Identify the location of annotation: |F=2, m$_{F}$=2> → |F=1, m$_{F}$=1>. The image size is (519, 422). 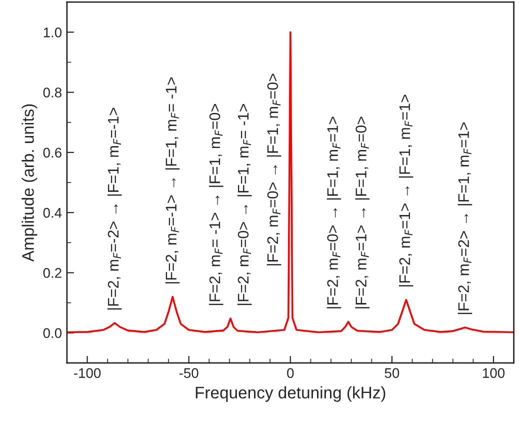
(465, 218).